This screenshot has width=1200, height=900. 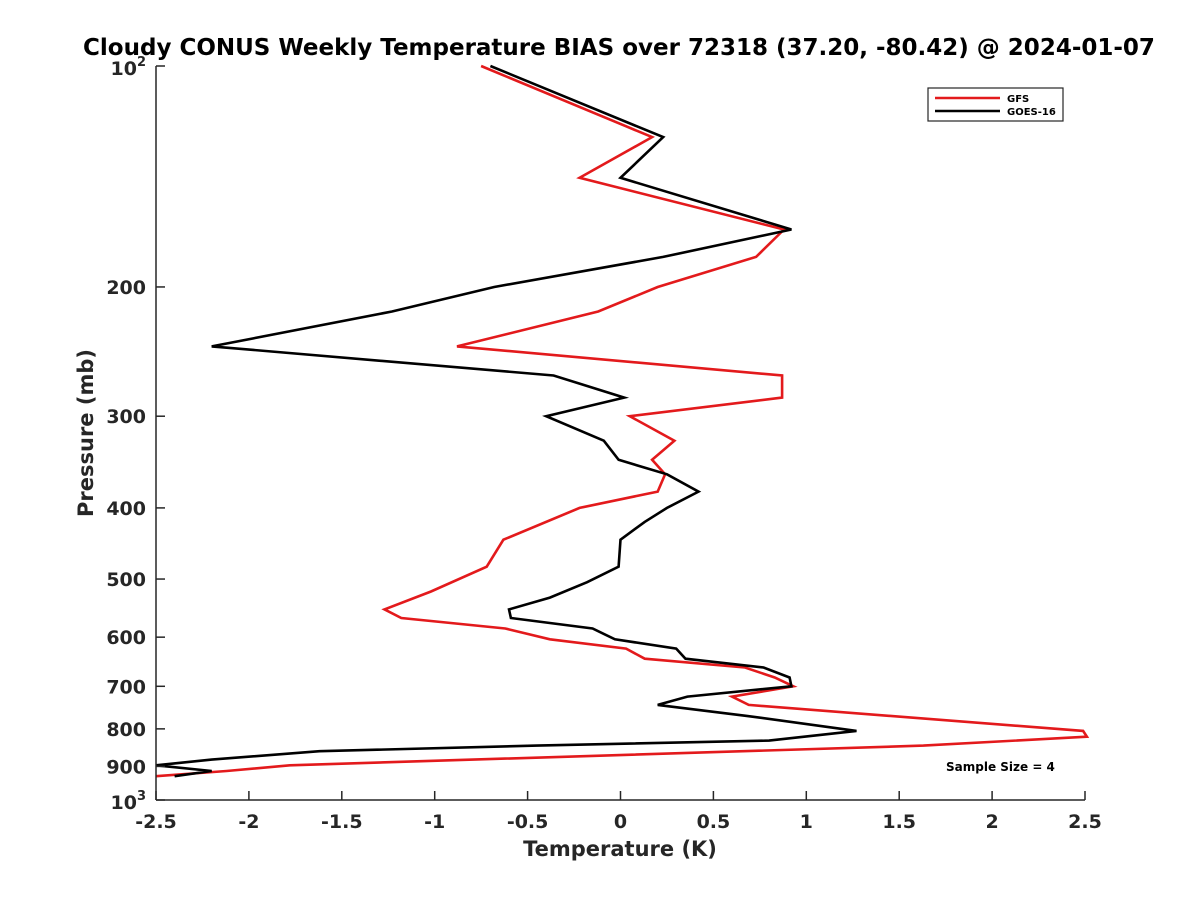 I want to click on x-tick-label: 1, so click(x=806, y=822).